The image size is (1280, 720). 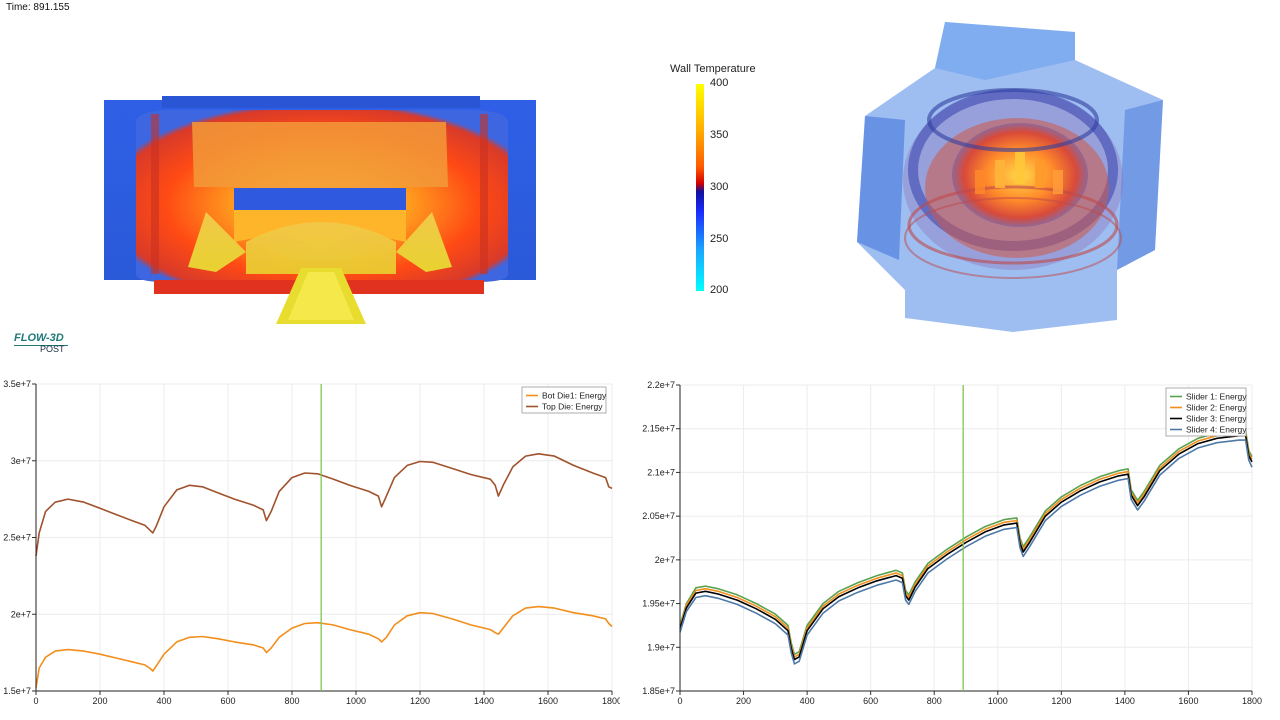 What do you see at coordinates (719, 135) in the screenshot?
I see `colorbar-tick-350: 350` at bounding box center [719, 135].